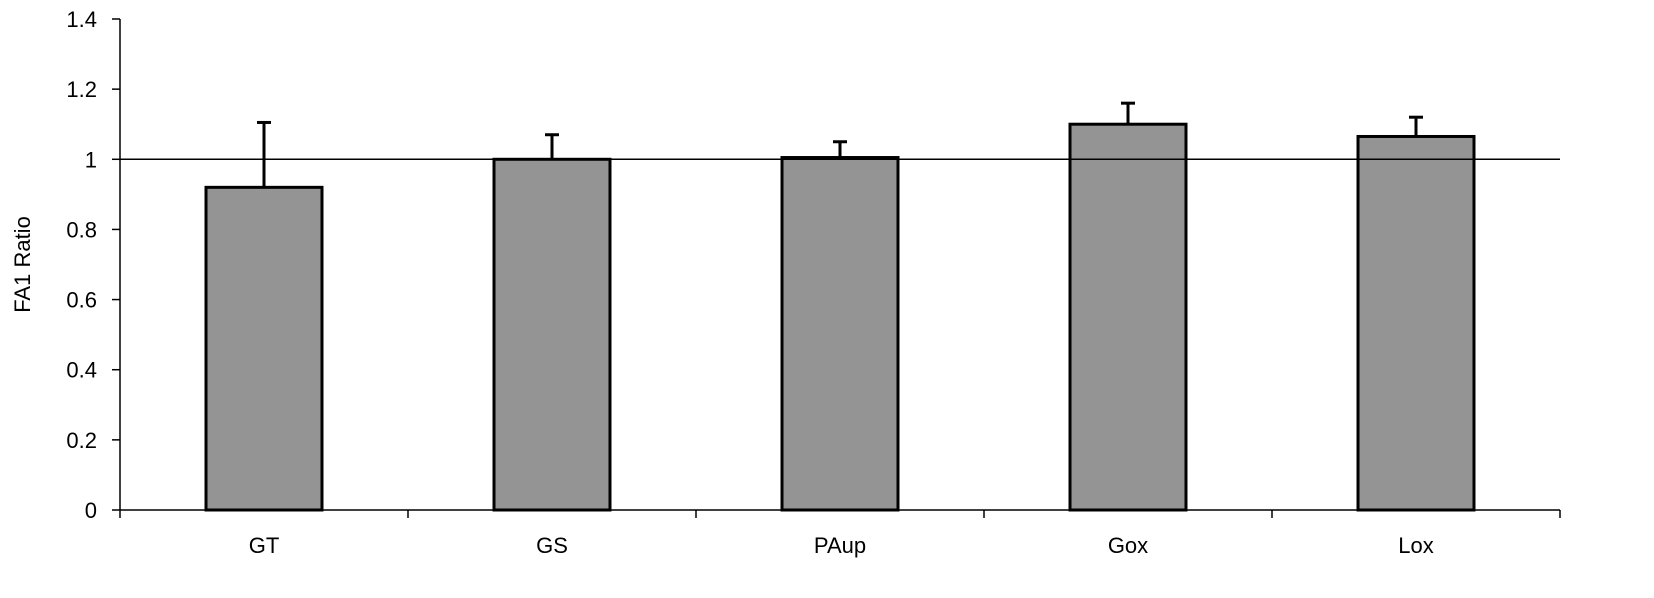 The image size is (1654, 598). What do you see at coordinates (1415, 545) in the screenshot?
I see `x-tick-label: Lox` at bounding box center [1415, 545].